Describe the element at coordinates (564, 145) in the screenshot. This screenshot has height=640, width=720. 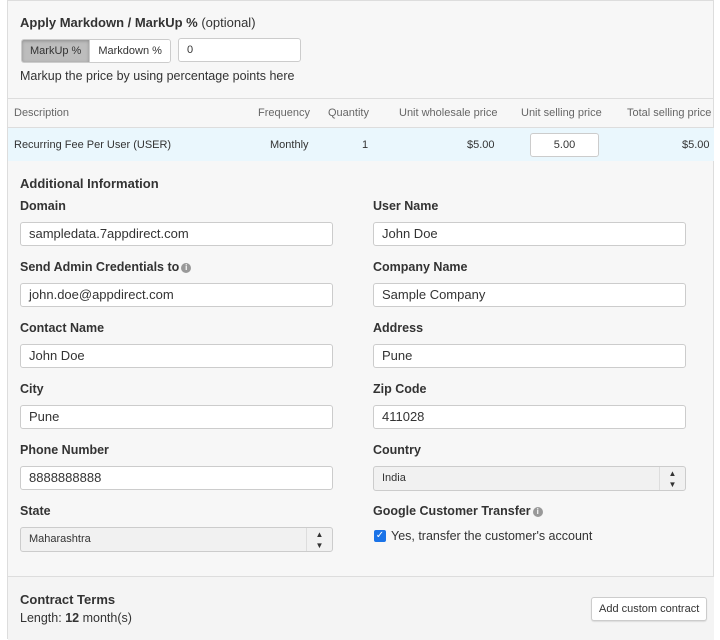
I see `unit-selling-price-input: 5.00` at that location.